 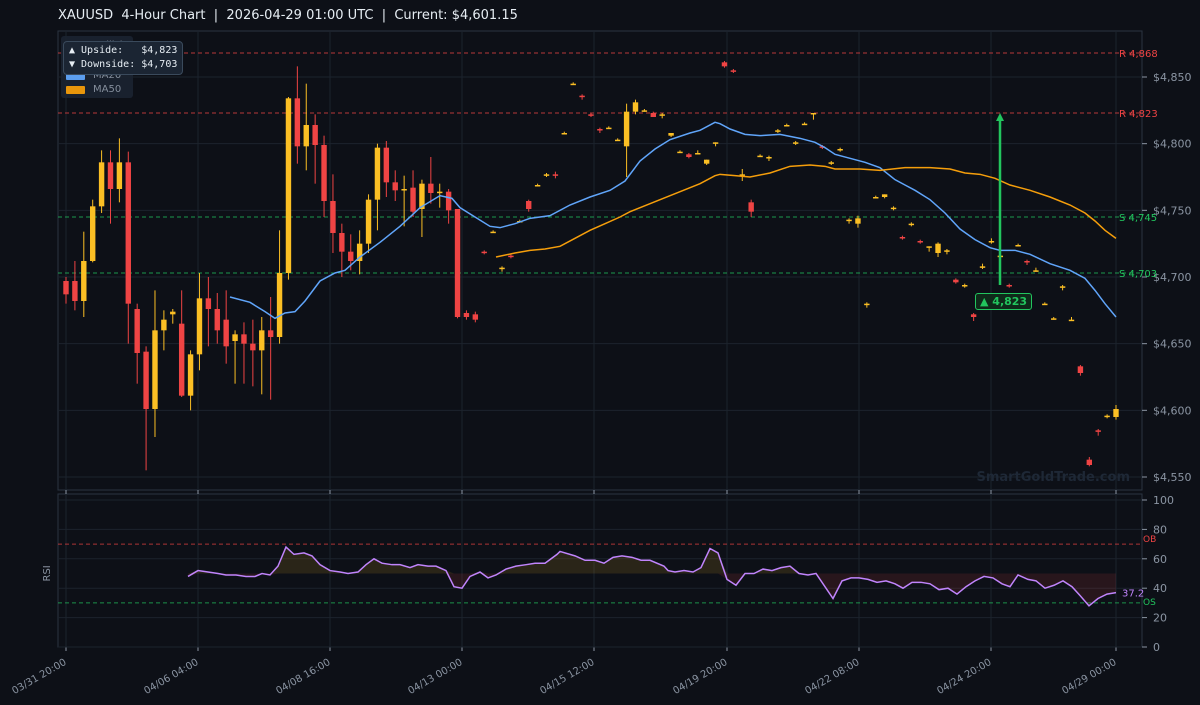 What do you see at coordinates (47, 573) in the screenshot?
I see `rsi-axis-label: RSI` at bounding box center [47, 573].